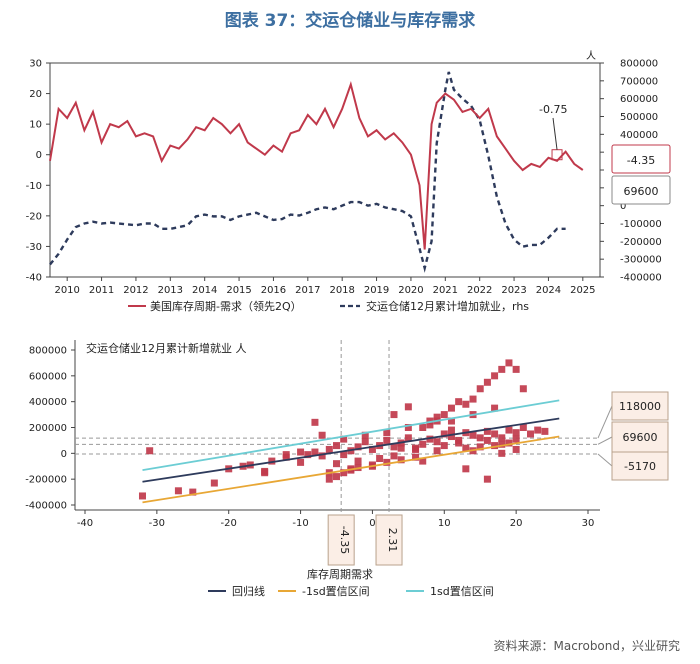 Image resolution: width=700 pixels, height=664 pixels. I want to click on annotation-marker-box, so click(557, 155).